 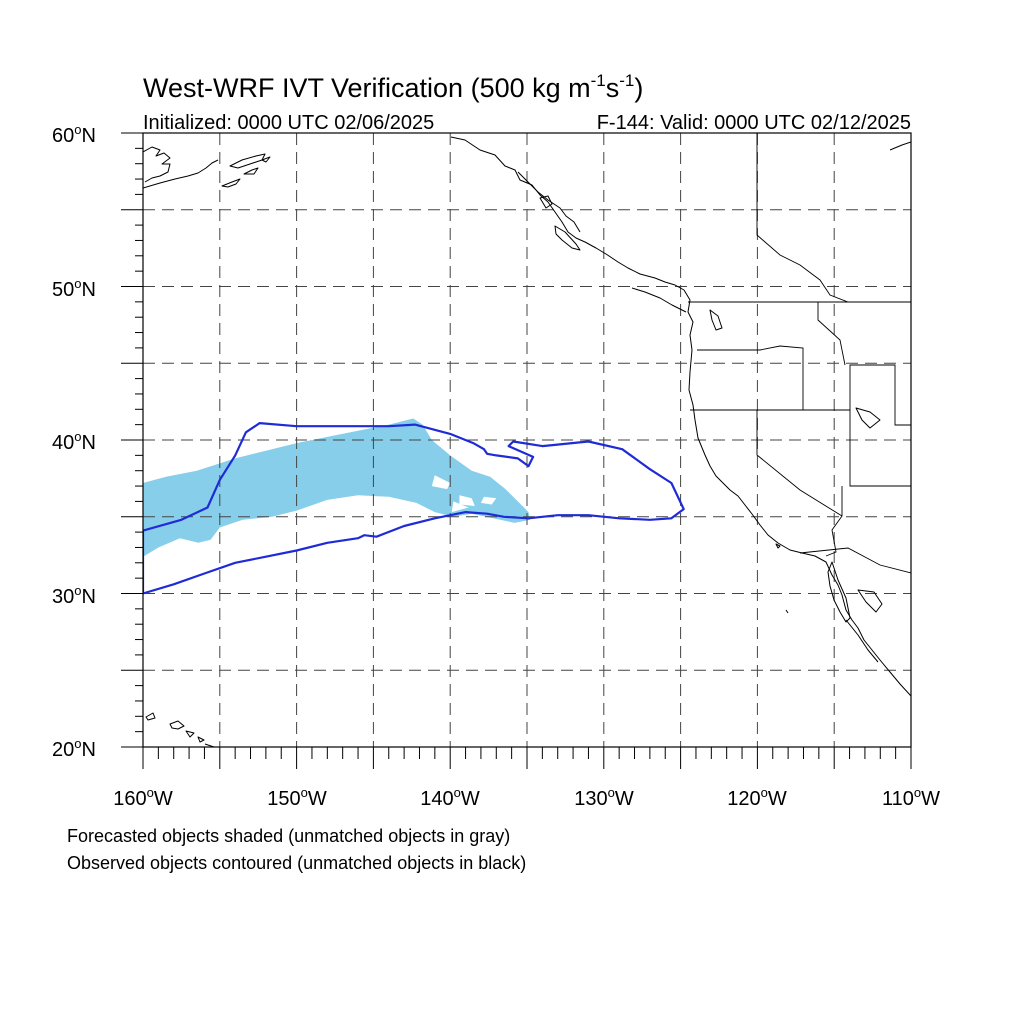 What do you see at coordinates (74, 595) in the screenshot?
I see `lat-label-30n: 30oN` at bounding box center [74, 595].